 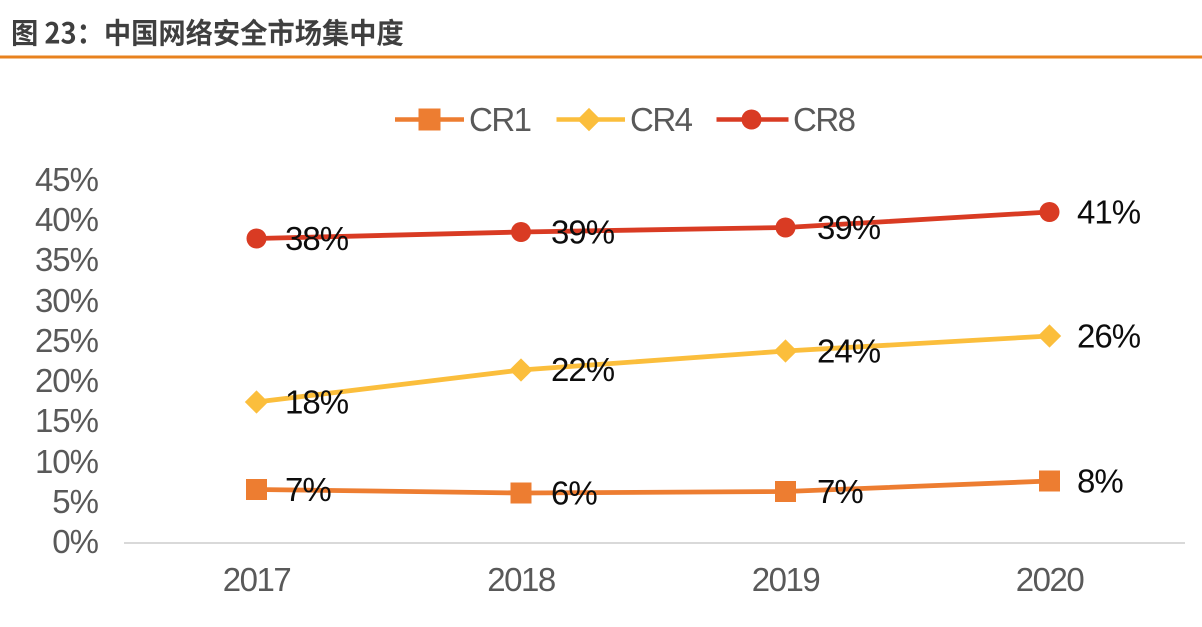 What do you see at coordinates (67, 461) in the screenshot?
I see `svg-text: 10%` at bounding box center [67, 461].